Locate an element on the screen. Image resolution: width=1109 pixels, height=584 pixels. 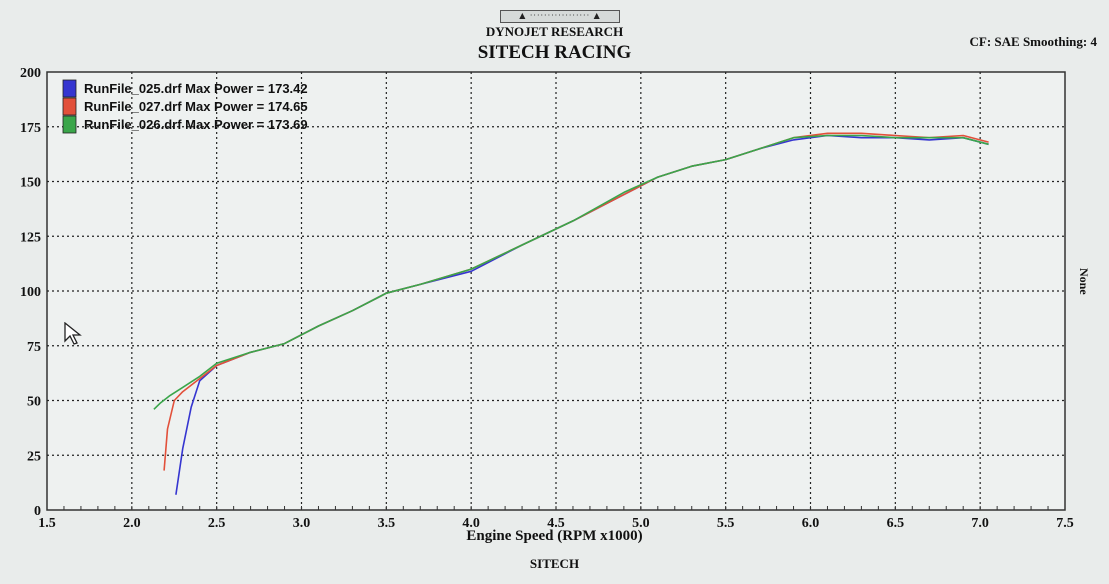
y-tick-label: 75 is located at coordinates (34, 347).